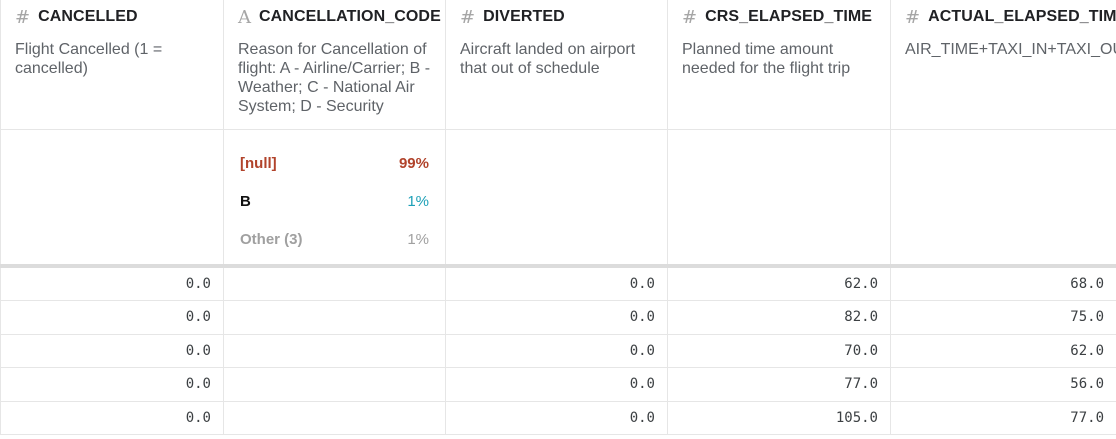 Image resolution: width=1116 pixels, height=439 pixels. I want to click on column-stats: [null] 99% B 1% Other (3) 1%, so click(334, 197).